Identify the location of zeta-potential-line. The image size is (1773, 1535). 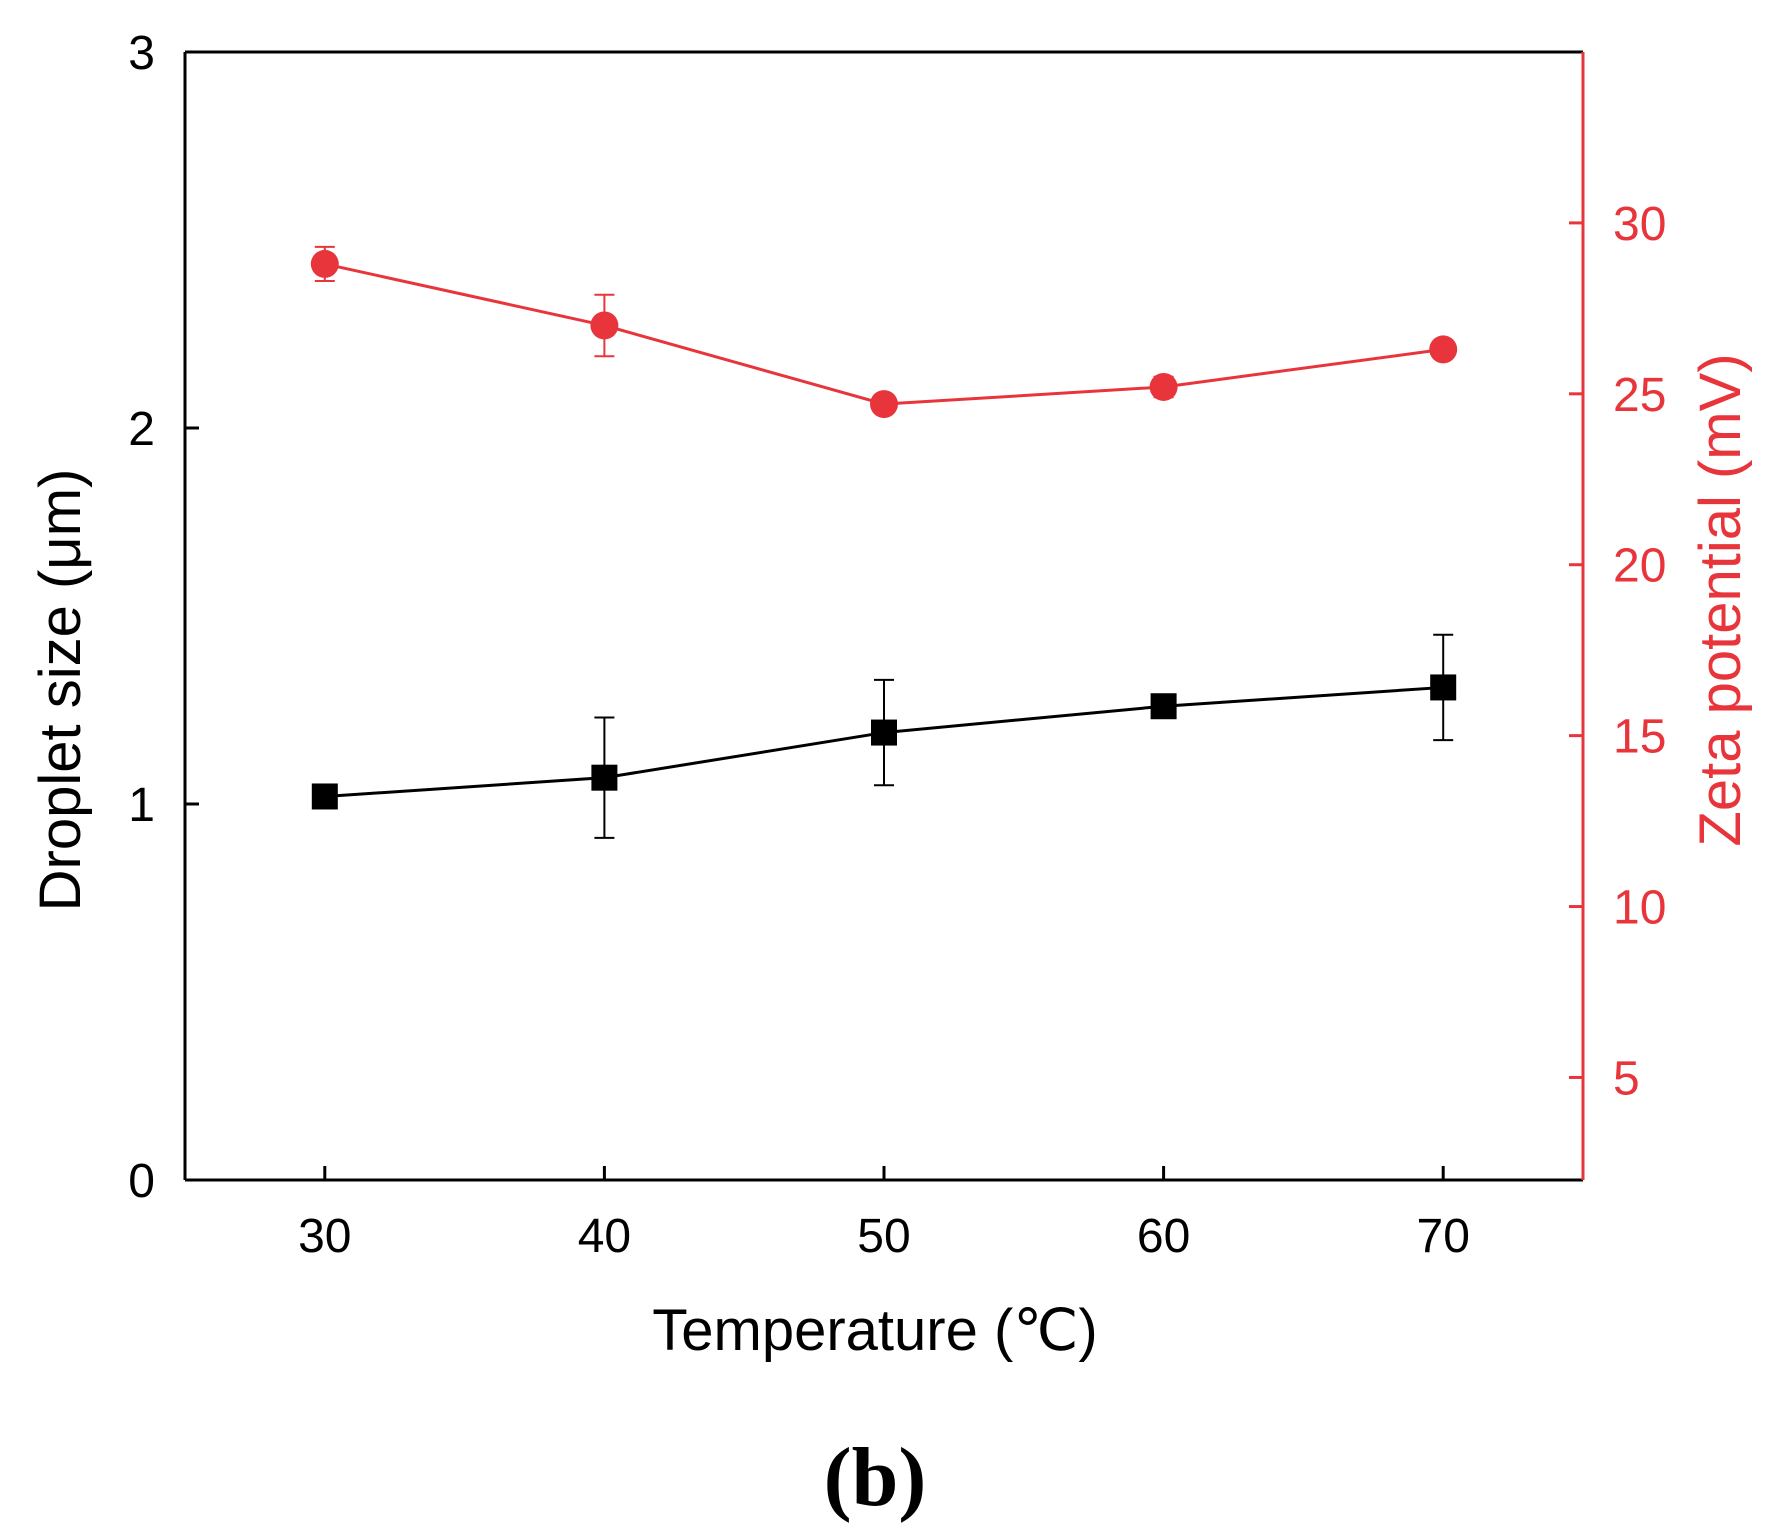
(884, 334).